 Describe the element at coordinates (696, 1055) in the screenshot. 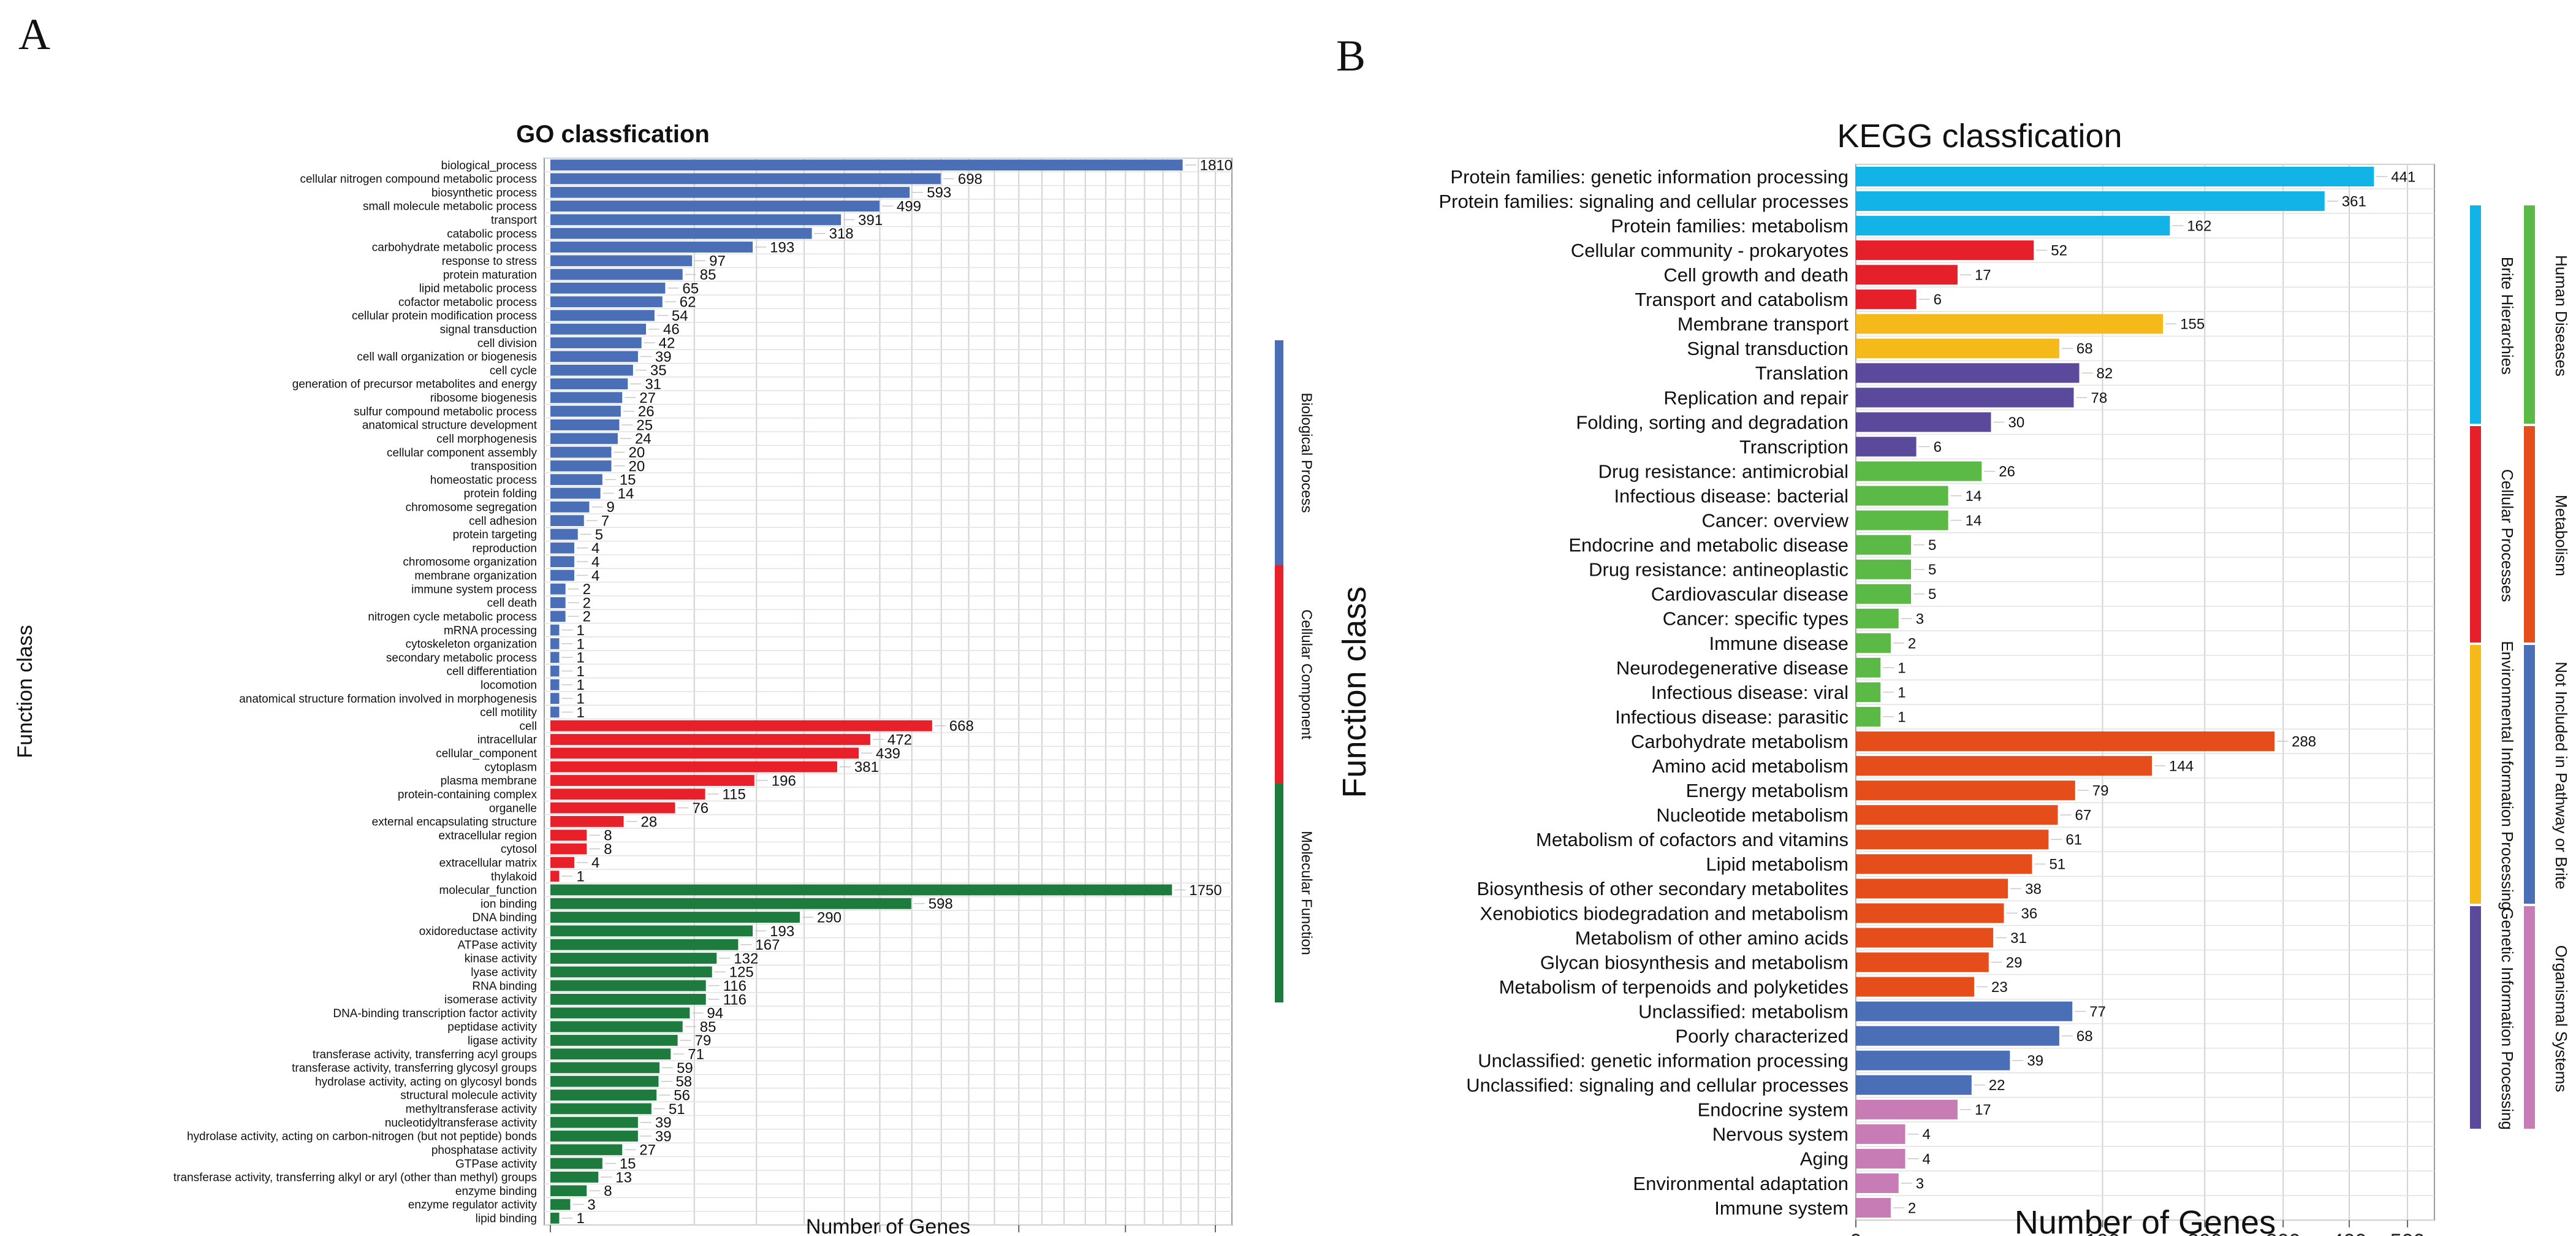

I see `value-label: 71` at that location.